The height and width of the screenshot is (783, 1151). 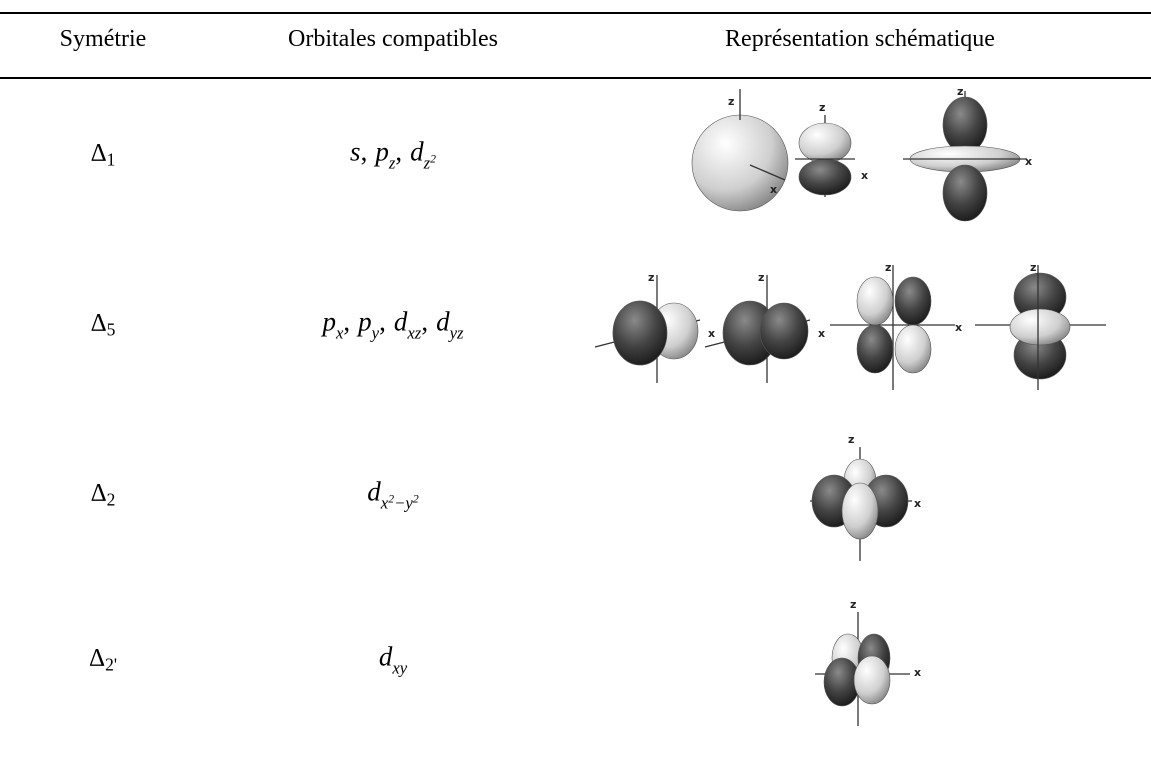 What do you see at coordinates (575, 13) in the screenshot?
I see `top-rule` at bounding box center [575, 13].